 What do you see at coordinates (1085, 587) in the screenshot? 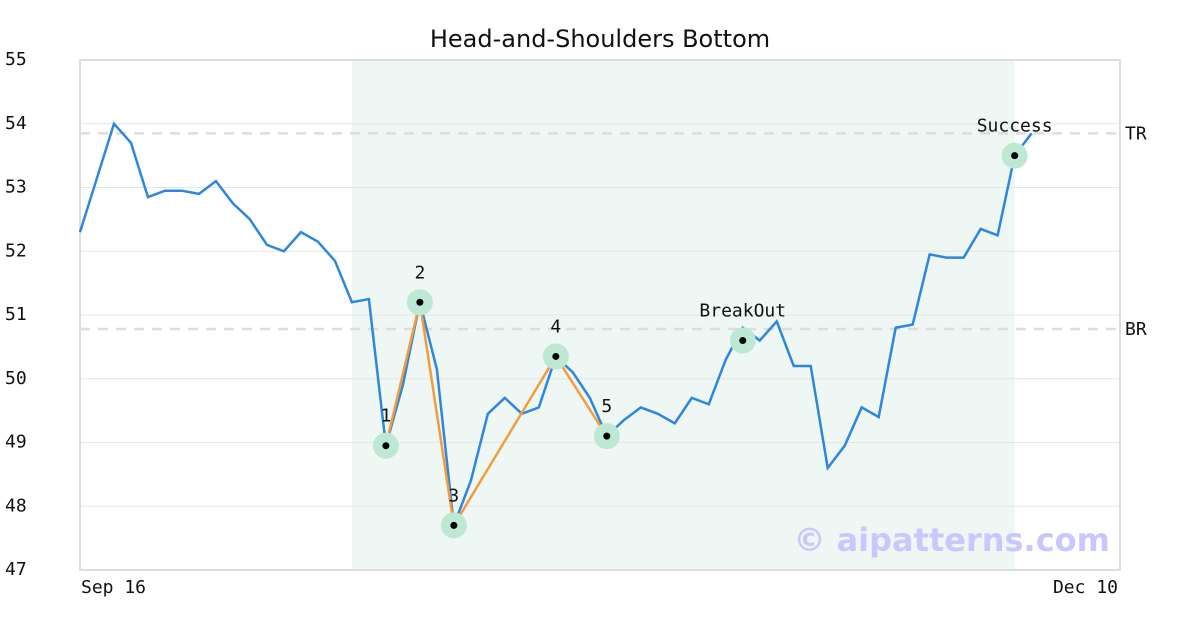
I see `x-tick-label: Dec 10` at bounding box center [1085, 587].